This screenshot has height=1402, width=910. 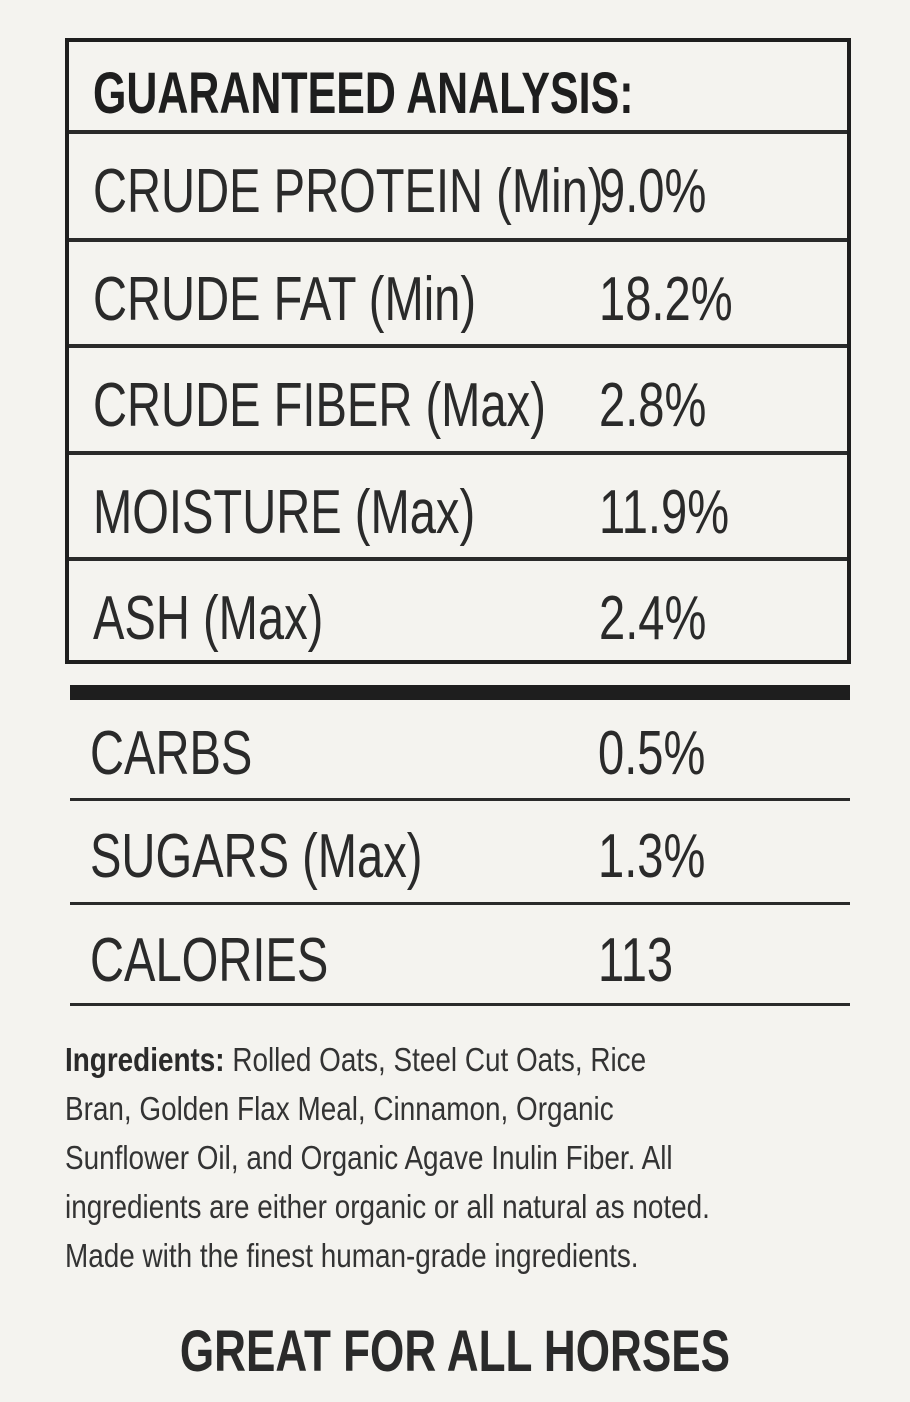 What do you see at coordinates (460, 853) in the screenshot?
I see `table-row: SUGARS (Max) 1.3%` at bounding box center [460, 853].